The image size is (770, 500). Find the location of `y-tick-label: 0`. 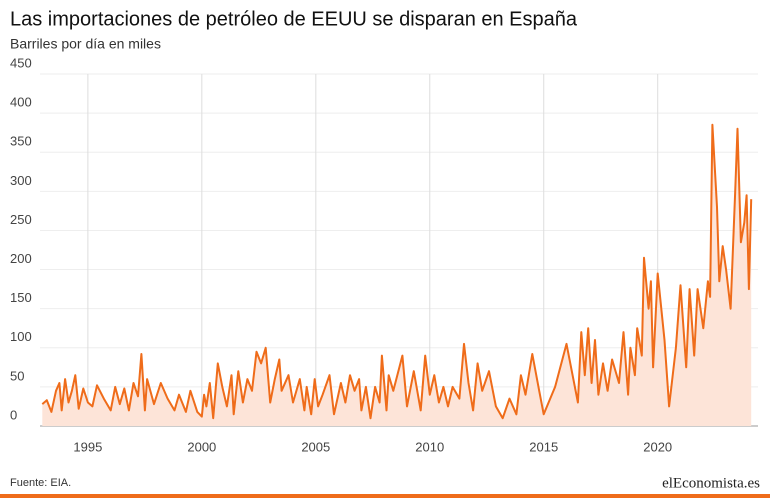

y-tick-label: 0 is located at coordinates (13, 414).